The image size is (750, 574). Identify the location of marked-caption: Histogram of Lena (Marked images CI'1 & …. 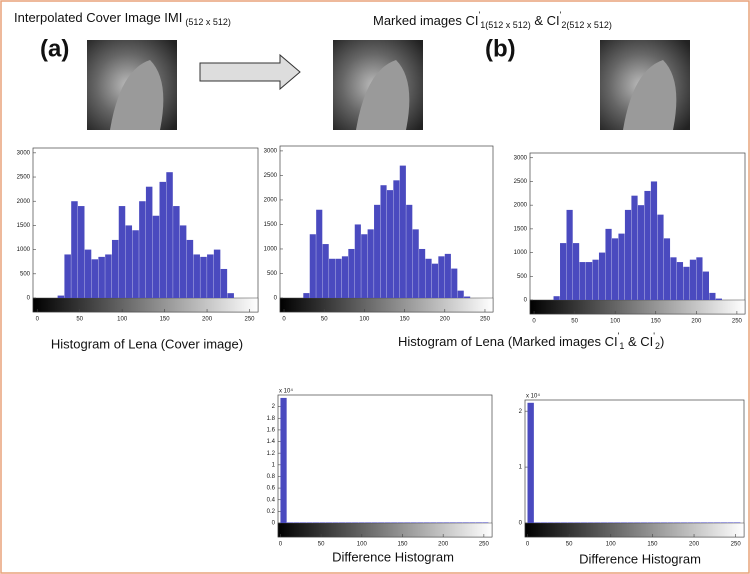
(531, 341).